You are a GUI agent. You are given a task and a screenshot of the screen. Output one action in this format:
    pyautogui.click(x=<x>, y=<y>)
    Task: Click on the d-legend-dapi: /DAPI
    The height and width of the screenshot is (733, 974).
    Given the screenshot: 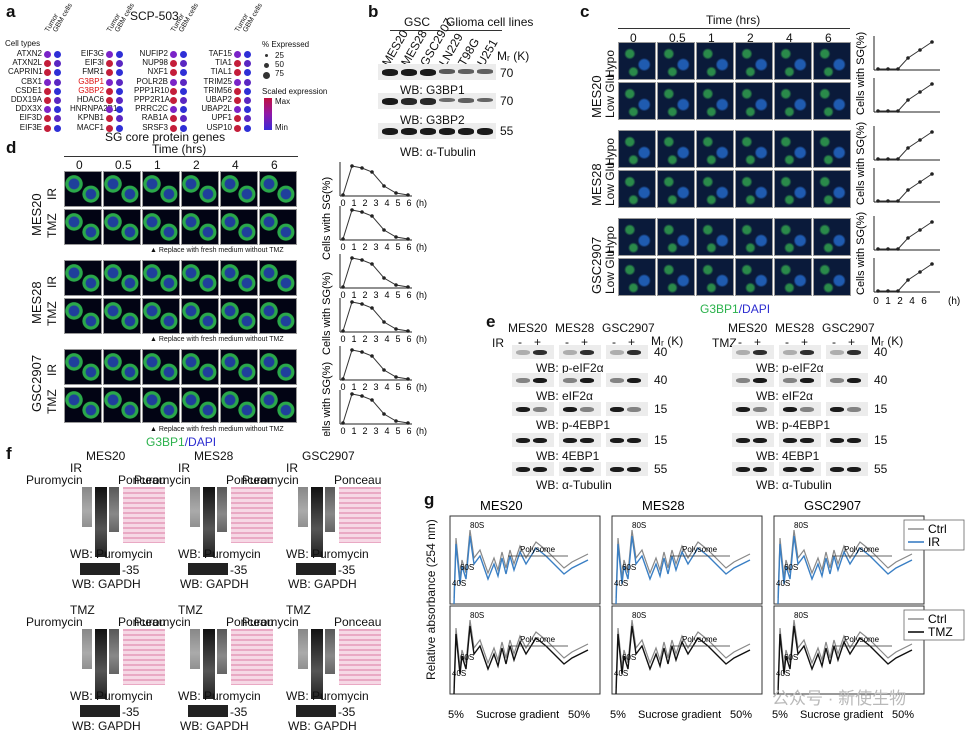 What is the action you would take?
    pyautogui.click(x=200, y=442)
    